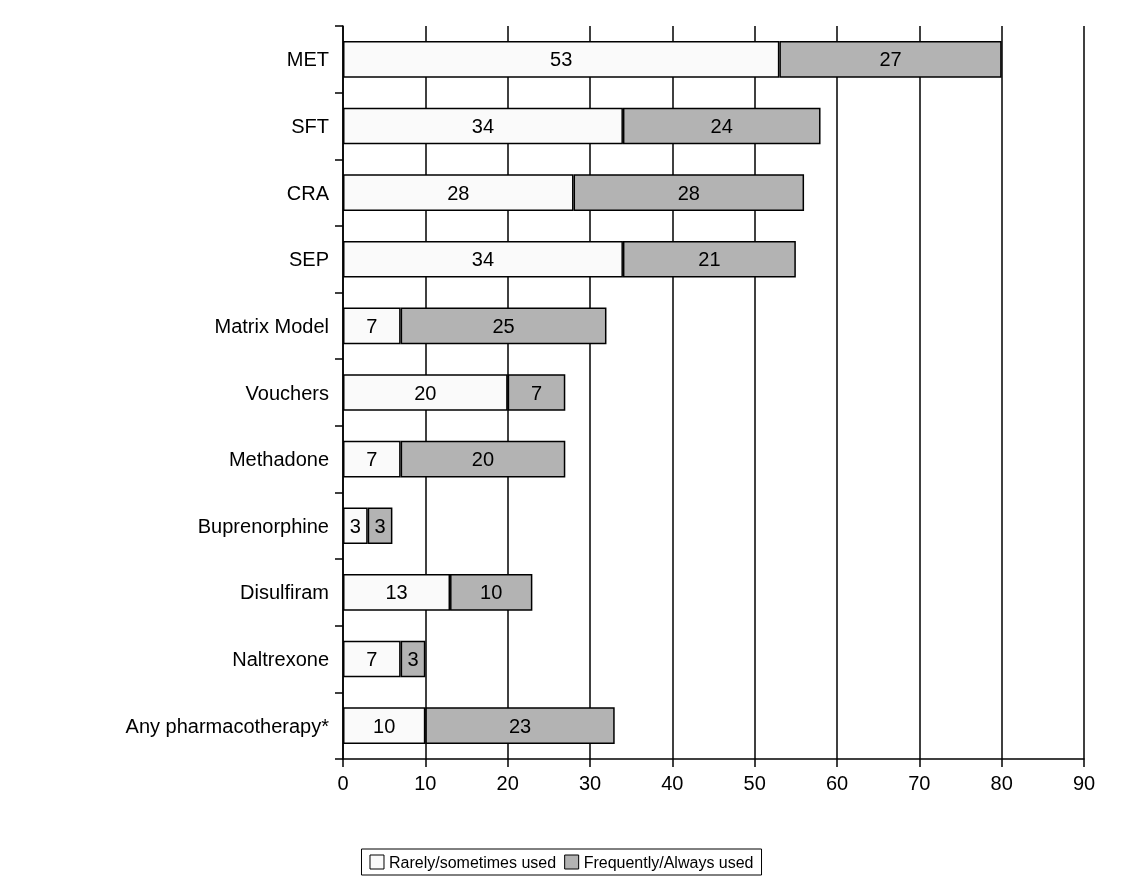 The image size is (1123, 895). Describe the element at coordinates (890, 59) in the screenshot. I see `data-label: 27` at that location.